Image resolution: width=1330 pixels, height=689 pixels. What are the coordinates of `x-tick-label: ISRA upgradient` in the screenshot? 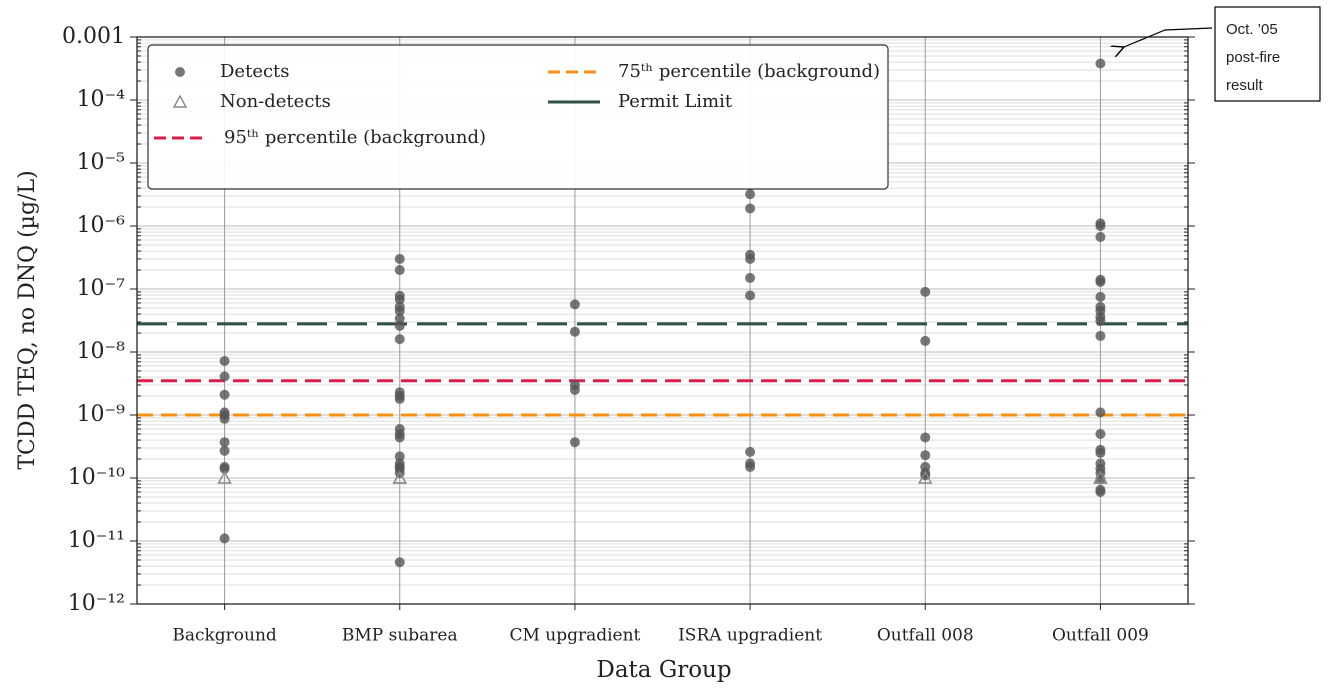 It's located at (750, 636).